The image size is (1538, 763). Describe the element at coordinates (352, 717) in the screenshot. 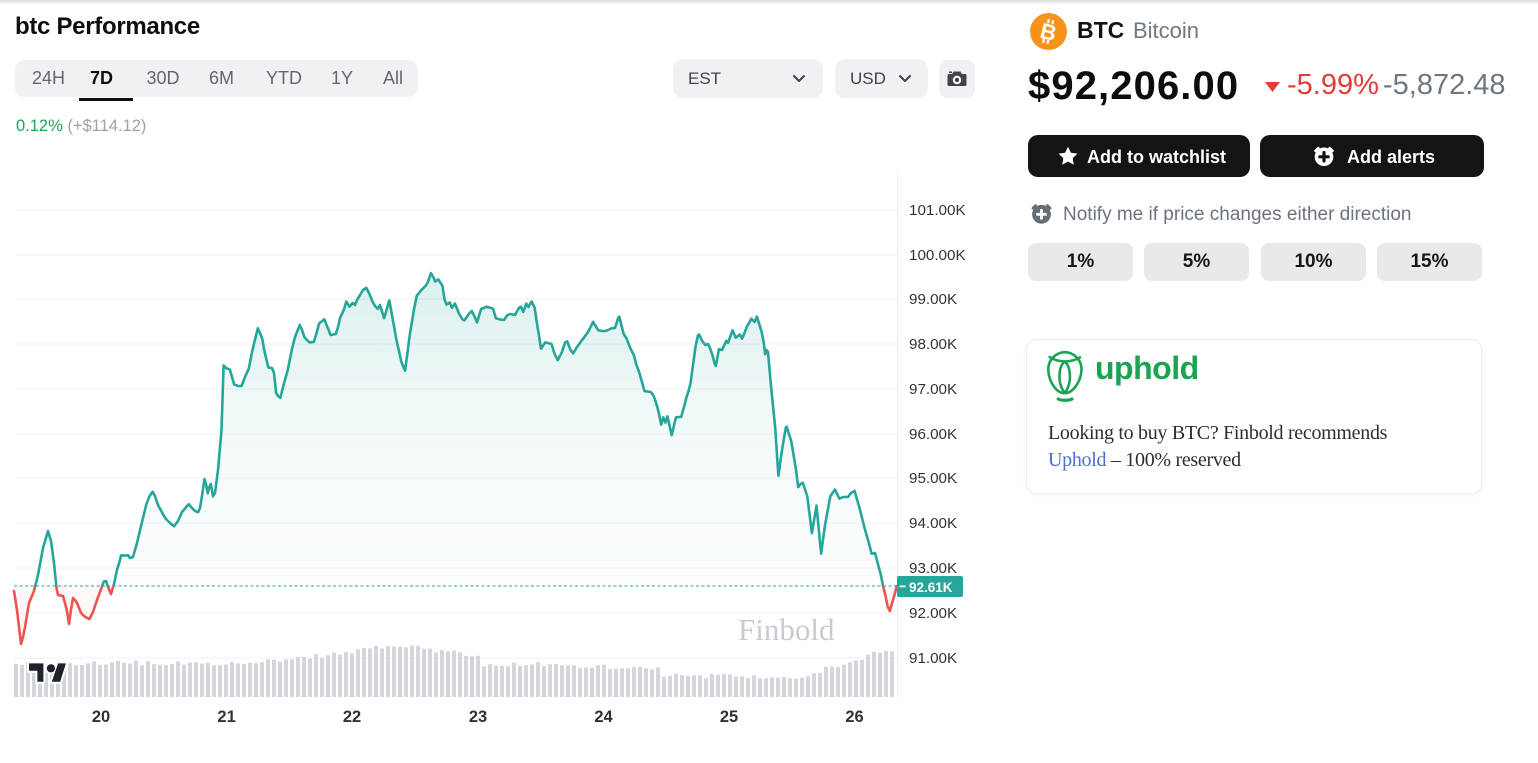

I see `svg-text: 22` at that location.